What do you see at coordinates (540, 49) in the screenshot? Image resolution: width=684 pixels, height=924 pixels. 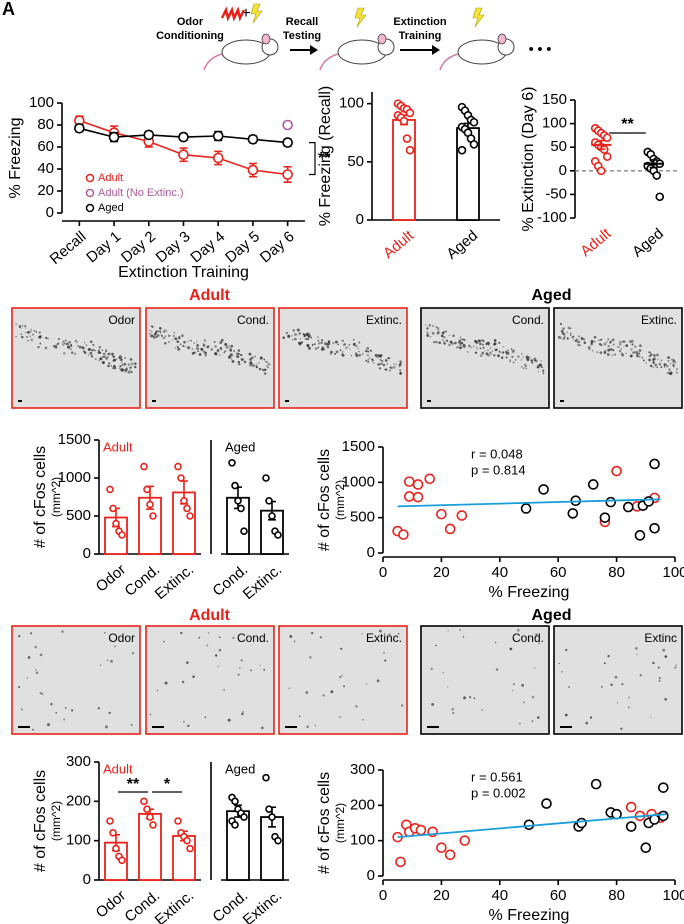 I see `ellipsis: • • •` at bounding box center [540, 49].